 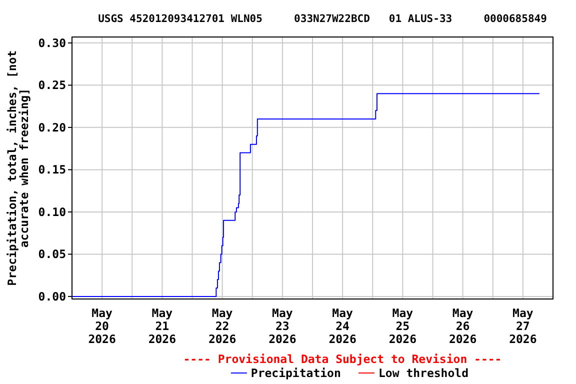 I want to click on y-tick-label: 0.30, so click(x=52, y=43).